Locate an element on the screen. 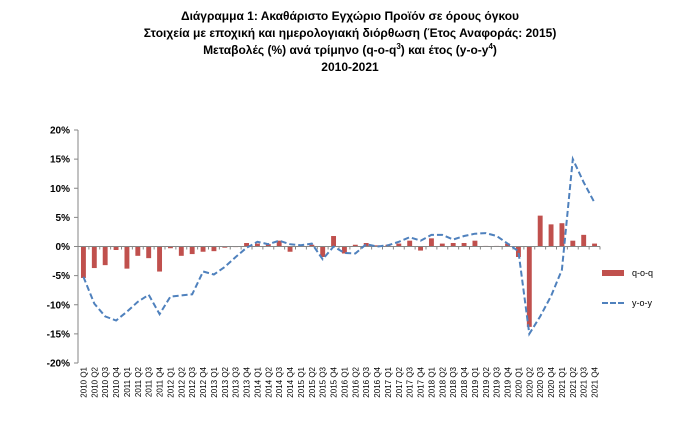 This screenshot has height=438, width=700. x-tick-label: 2019 Q1 is located at coordinates (475, 381).